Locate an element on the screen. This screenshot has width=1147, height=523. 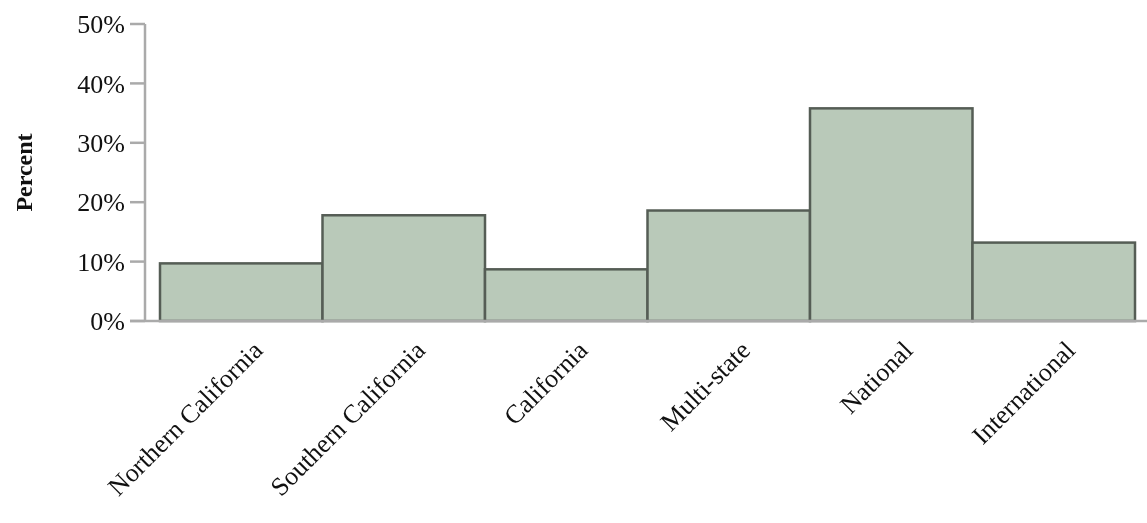
y-tick-label: 10% is located at coordinates (101, 262).